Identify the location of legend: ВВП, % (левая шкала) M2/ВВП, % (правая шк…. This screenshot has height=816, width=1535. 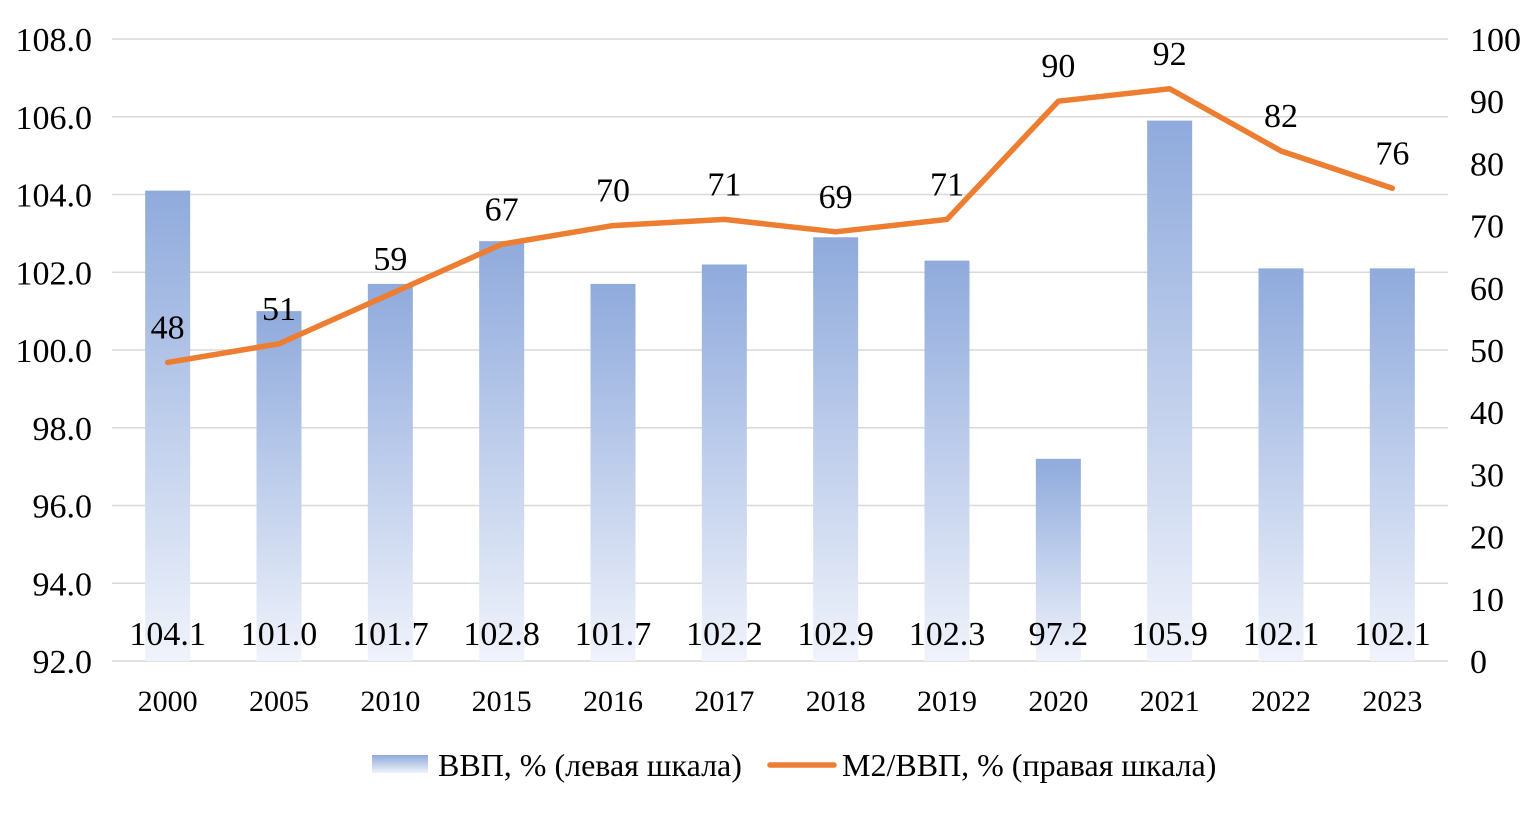
(794, 765).